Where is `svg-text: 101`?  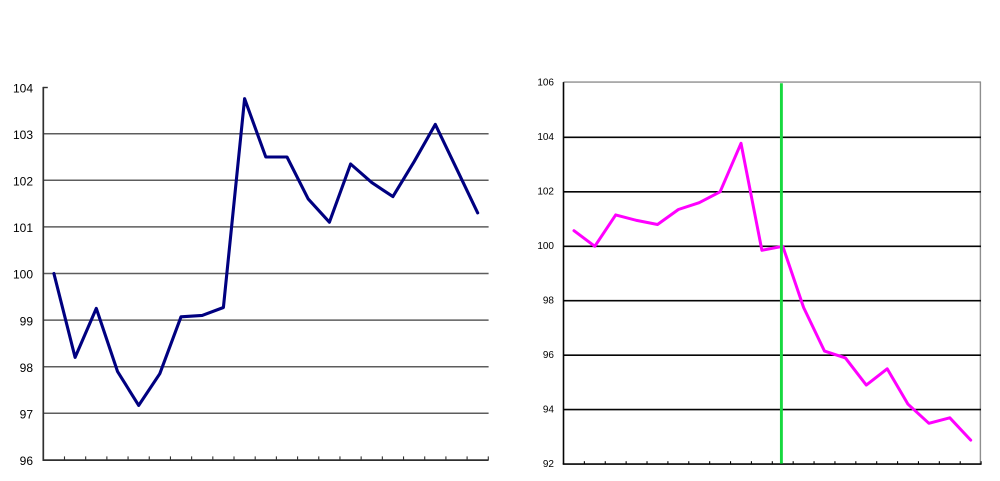 svg-text: 101 is located at coordinates (23, 228).